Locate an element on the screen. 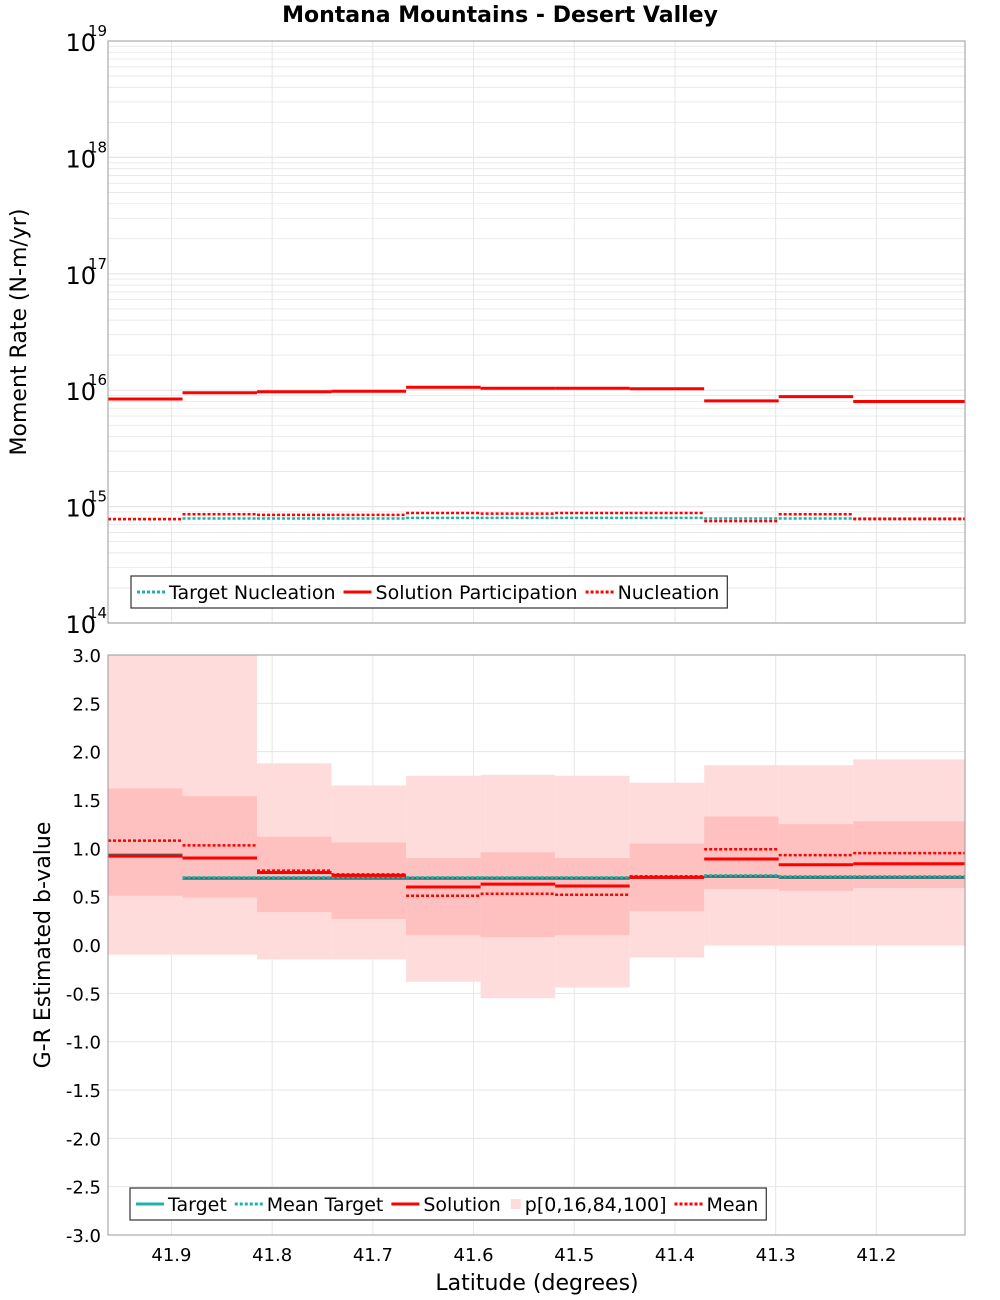 This screenshot has width=1000, height=1300. y-tick-label: -1.5 is located at coordinates (83, 1091).